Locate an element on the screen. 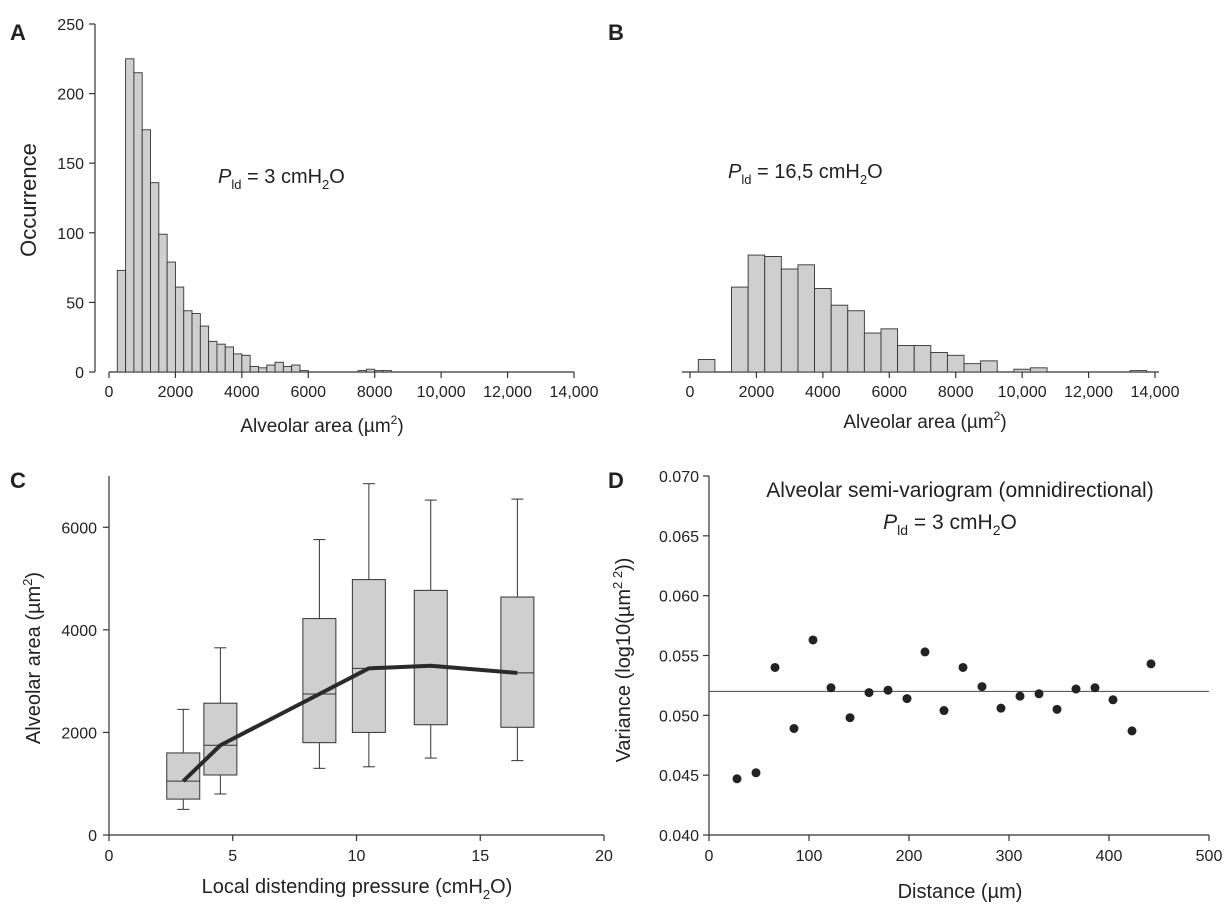 The width and height of the screenshot is (1227, 907). panel-a-xlabel: Alveolar area (µm2) is located at coordinates (321, 425).